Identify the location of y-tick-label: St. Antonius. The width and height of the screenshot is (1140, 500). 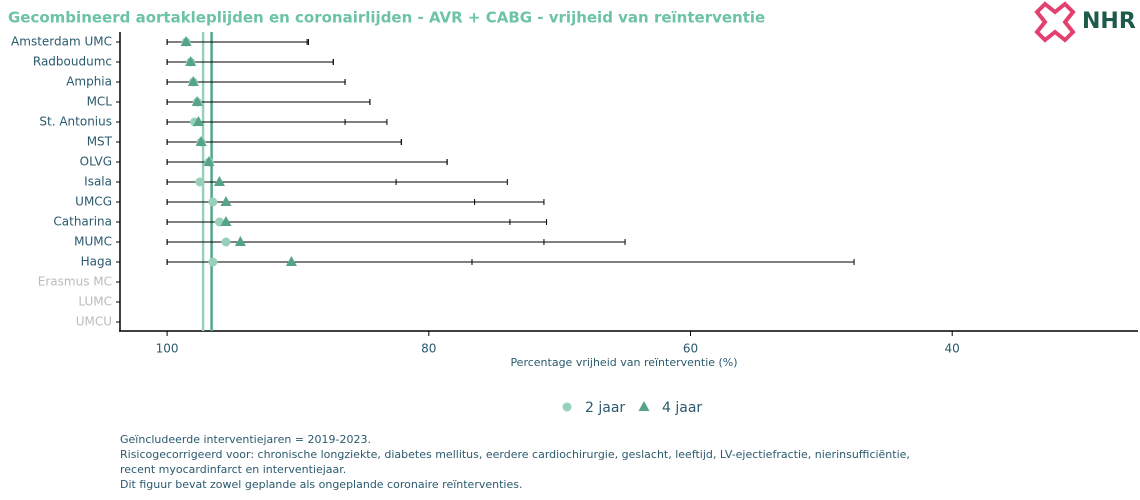
(75, 122).